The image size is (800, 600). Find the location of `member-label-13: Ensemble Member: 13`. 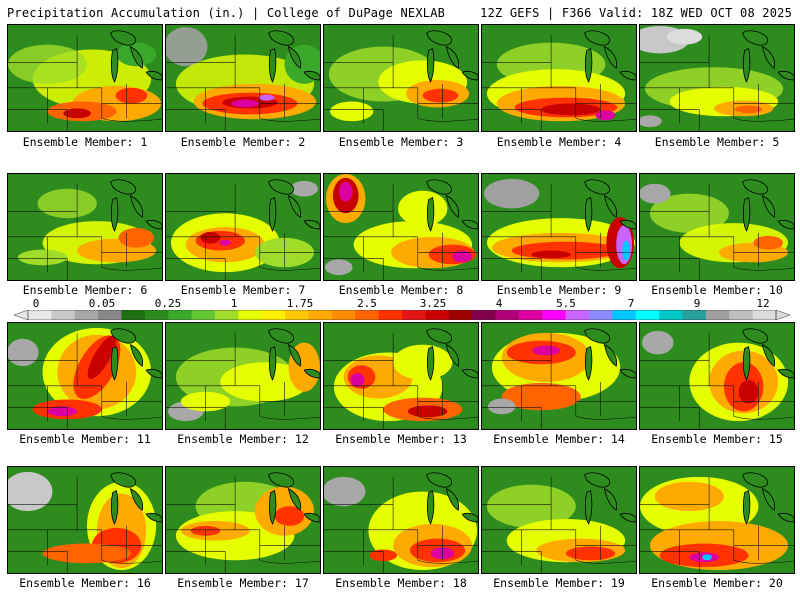

member-label-13: Ensemble Member: 13 is located at coordinates (401, 439).